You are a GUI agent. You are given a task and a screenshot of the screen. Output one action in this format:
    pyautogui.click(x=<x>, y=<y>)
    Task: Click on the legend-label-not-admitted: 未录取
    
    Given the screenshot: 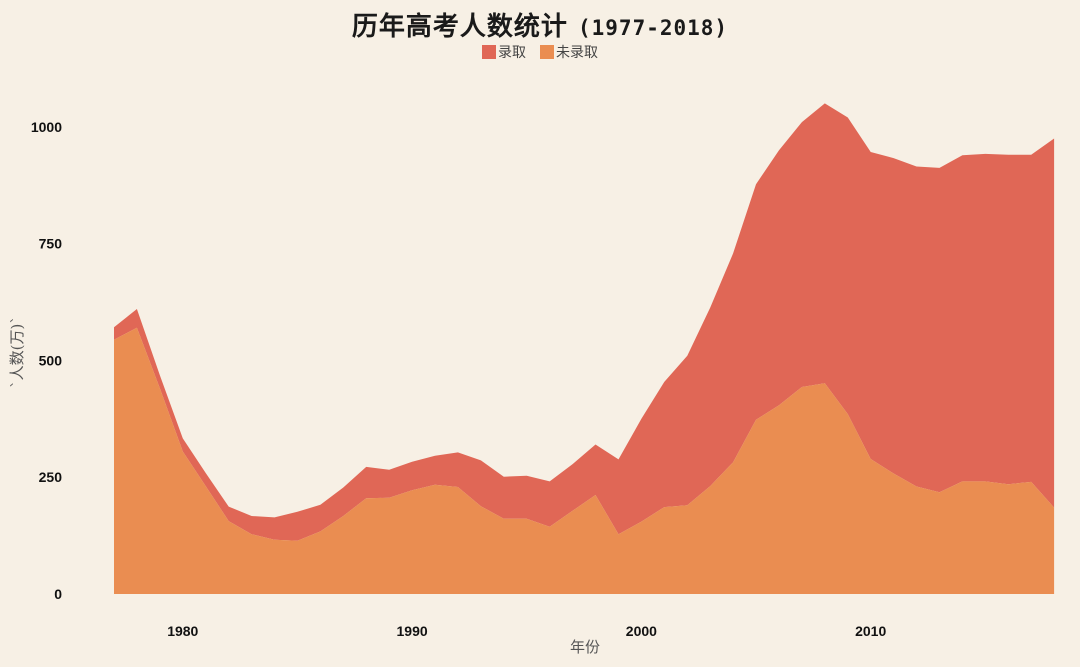 What is the action you would take?
    pyautogui.click(x=577, y=53)
    